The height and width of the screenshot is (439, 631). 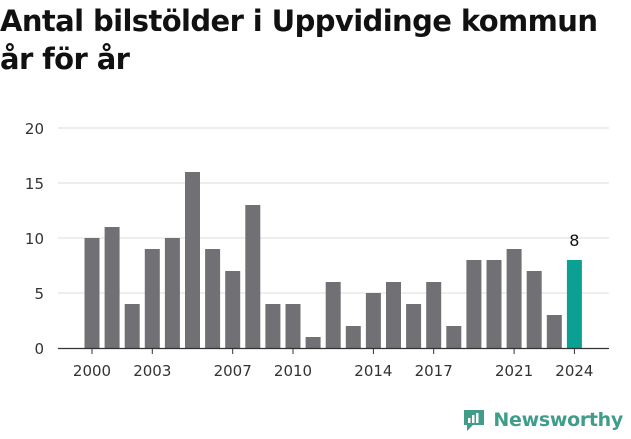 What do you see at coordinates (172, 293) in the screenshot?
I see `bar-2004` at bounding box center [172, 293].